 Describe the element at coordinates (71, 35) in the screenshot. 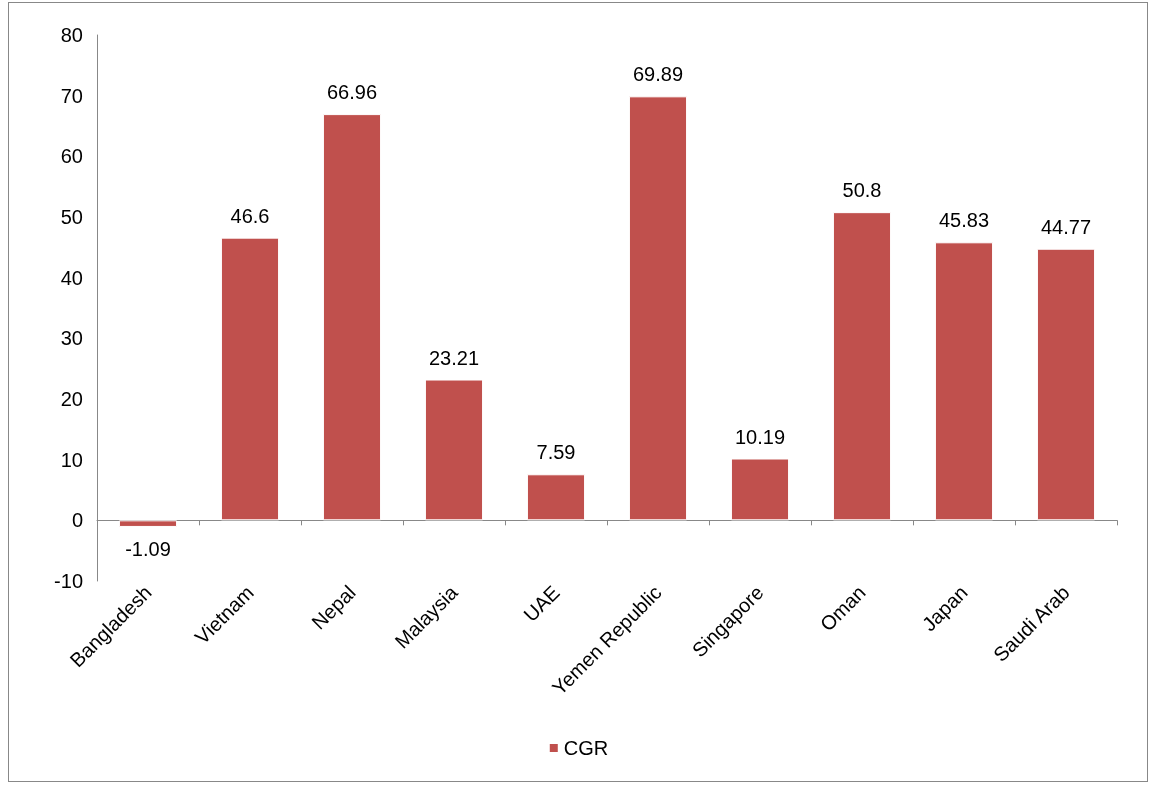

I see `y-tick-label: 80` at that location.